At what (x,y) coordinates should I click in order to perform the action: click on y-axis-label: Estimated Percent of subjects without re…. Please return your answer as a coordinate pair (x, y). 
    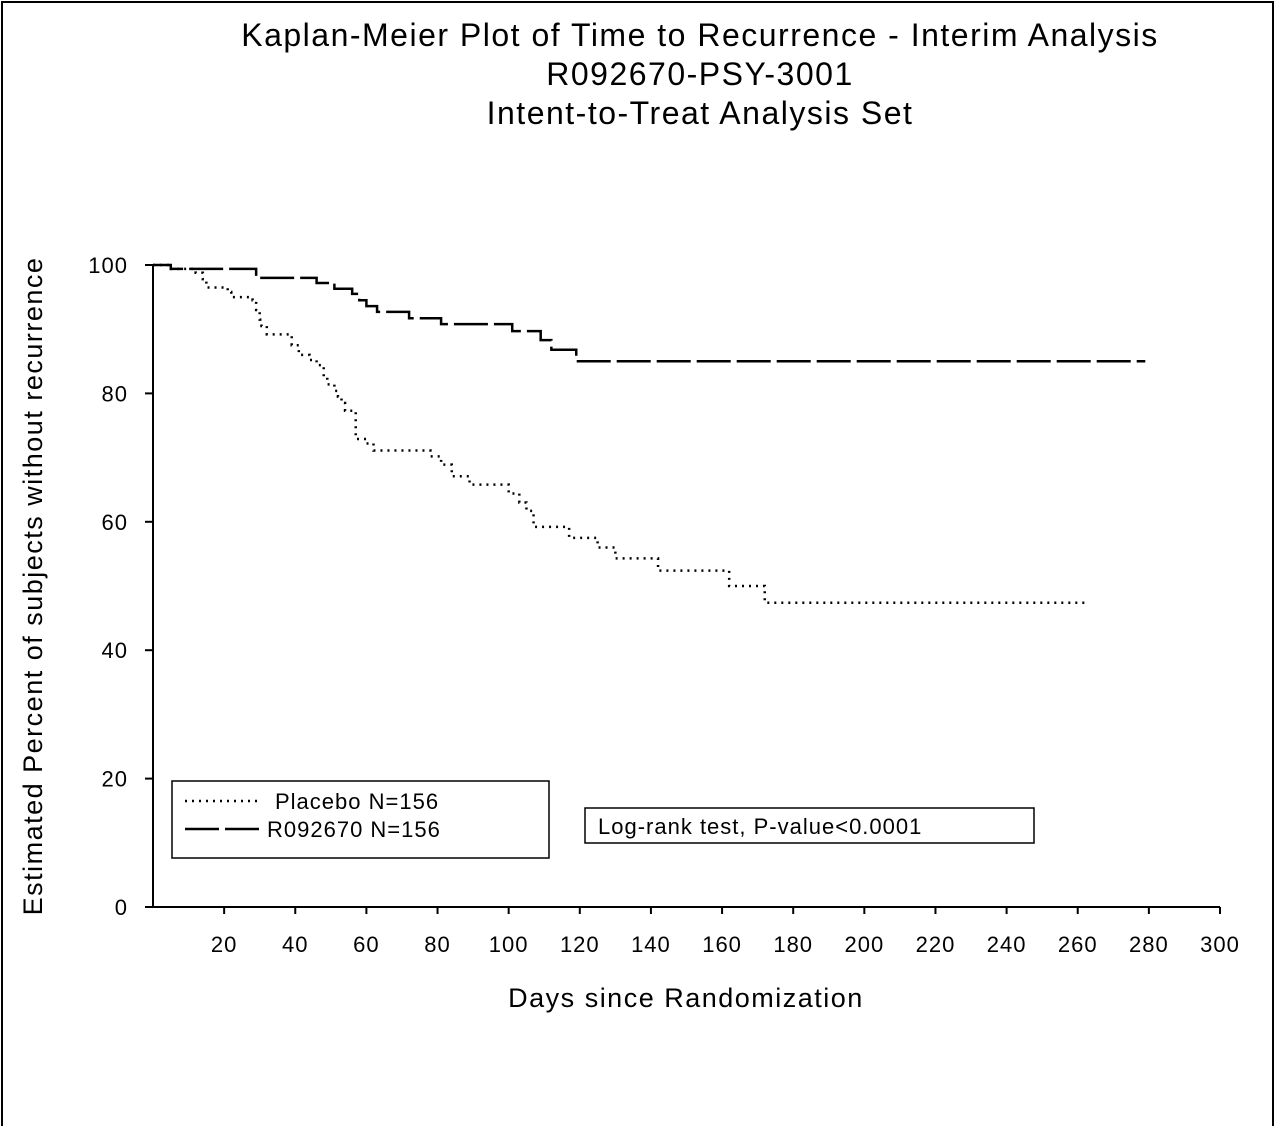
    Looking at the image, I should click on (33, 586).